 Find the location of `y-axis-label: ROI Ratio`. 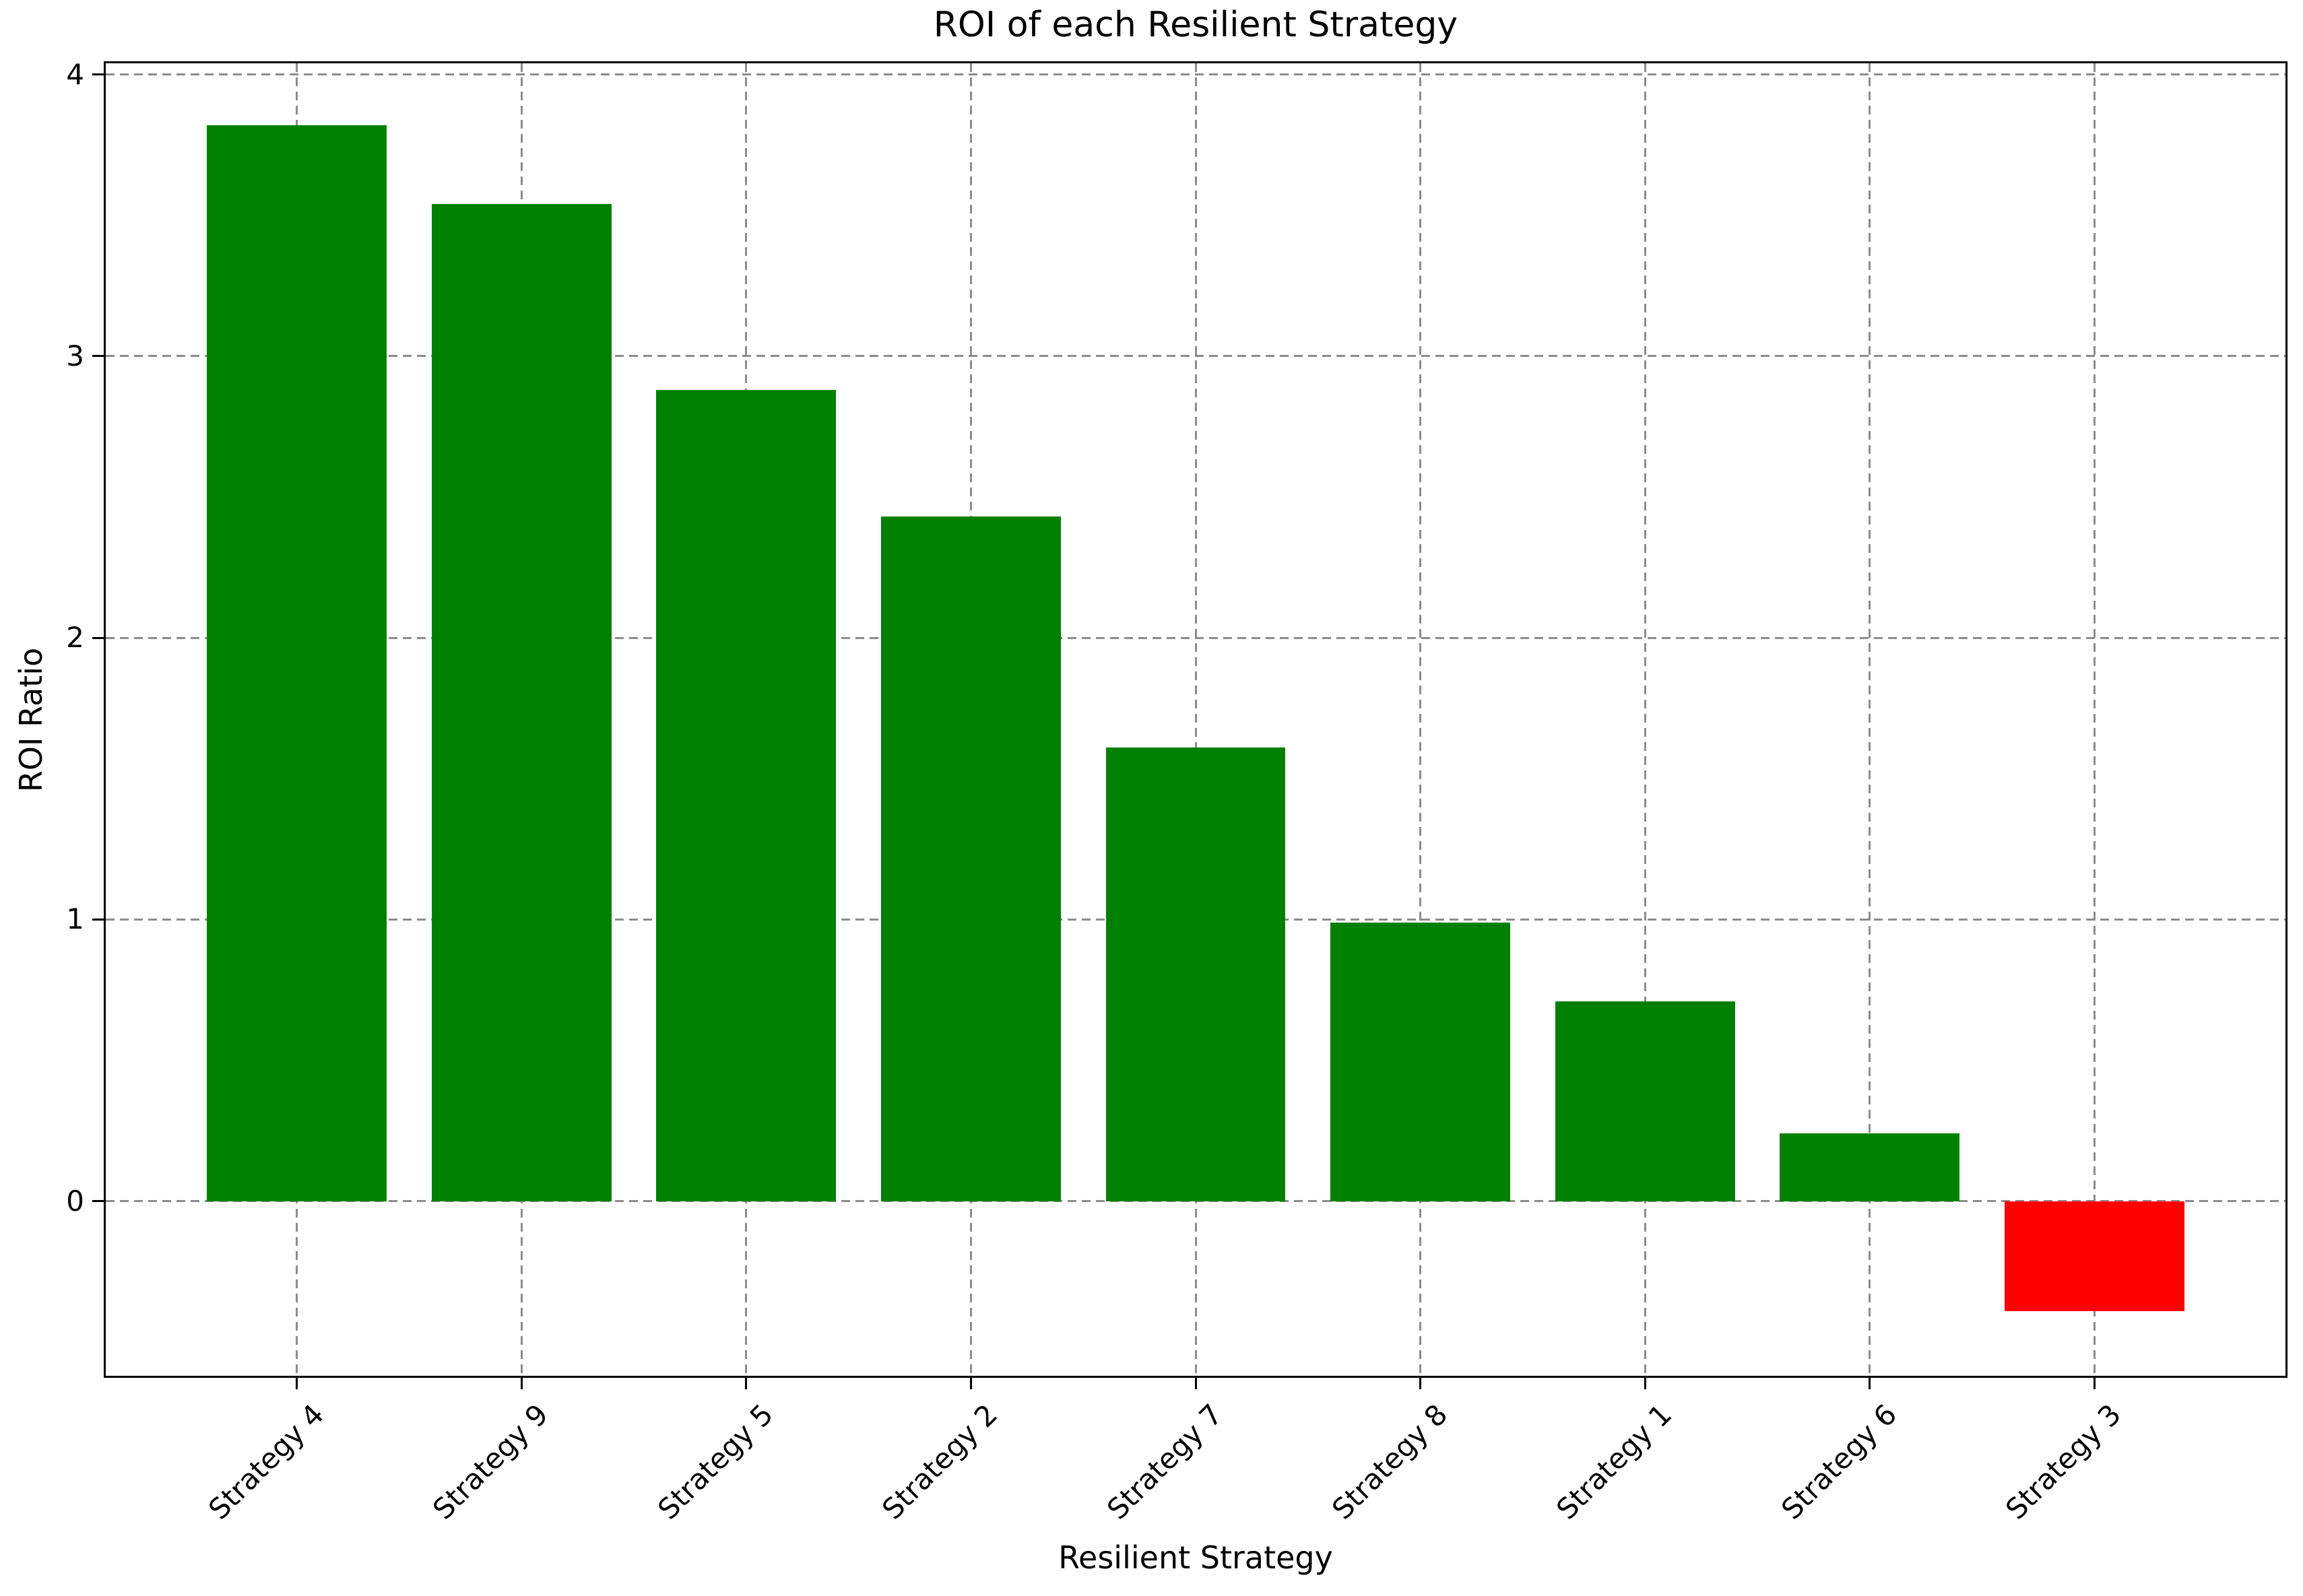

y-axis-label: ROI Ratio is located at coordinates (31, 719).